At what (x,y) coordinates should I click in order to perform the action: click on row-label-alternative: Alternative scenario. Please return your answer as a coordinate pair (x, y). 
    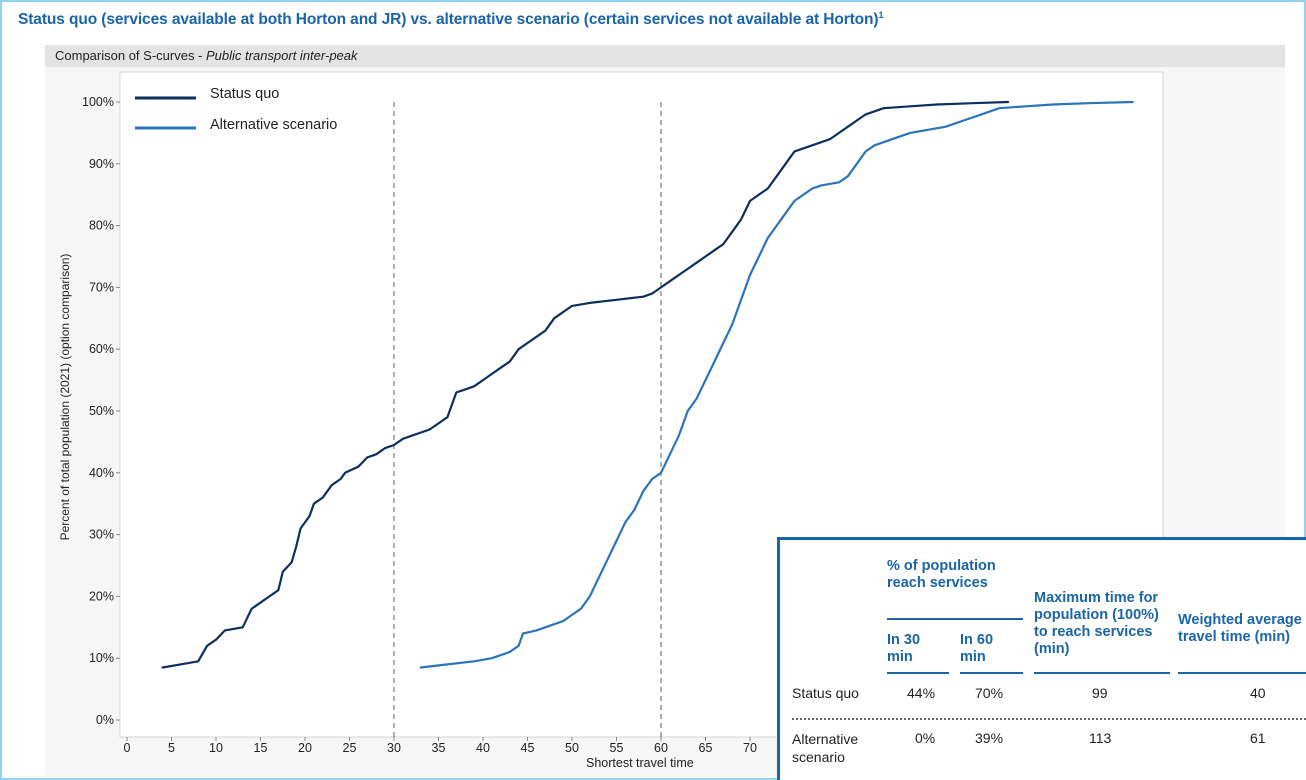
    Looking at the image, I should click on (825, 748).